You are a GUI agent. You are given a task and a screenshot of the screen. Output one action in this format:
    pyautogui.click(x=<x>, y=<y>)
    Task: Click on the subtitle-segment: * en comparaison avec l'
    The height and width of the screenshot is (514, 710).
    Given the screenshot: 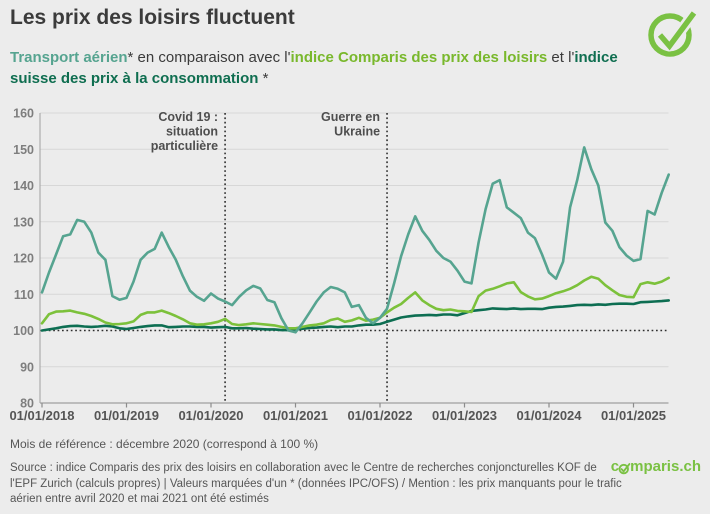 What is the action you would take?
    pyautogui.click(x=209, y=57)
    